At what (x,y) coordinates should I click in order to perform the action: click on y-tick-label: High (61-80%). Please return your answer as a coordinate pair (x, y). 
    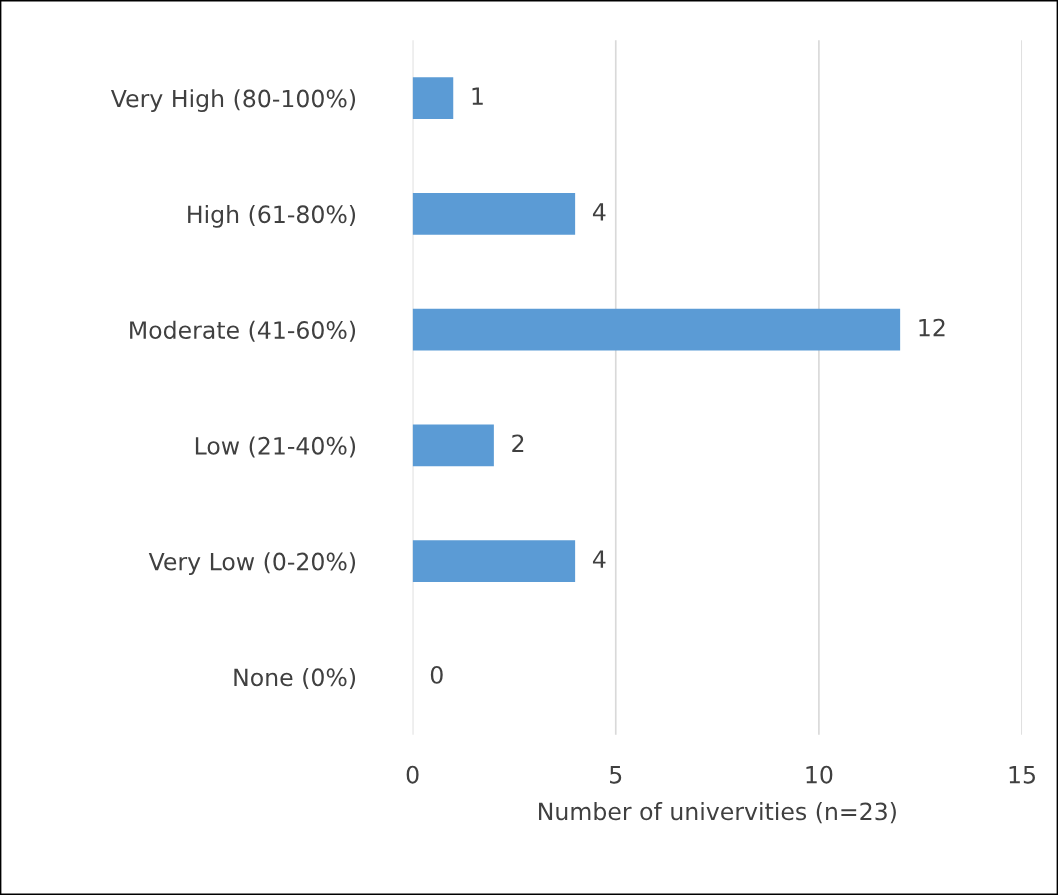
    Looking at the image, I should click on (272, 216).